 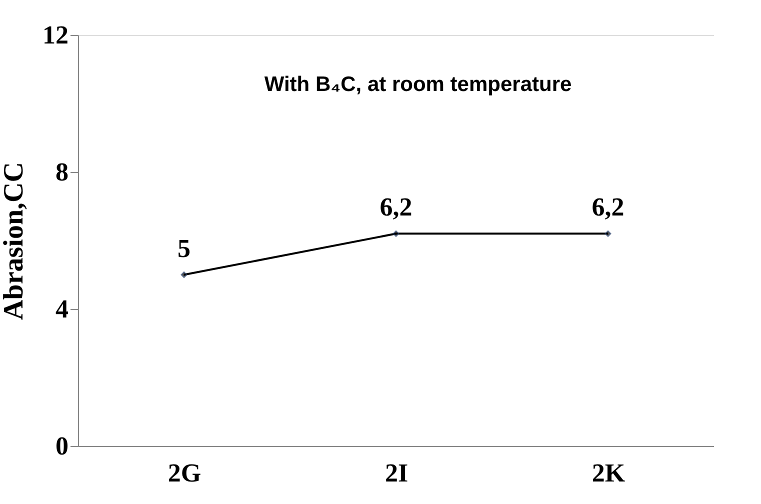 What do you see at coordinates (184, 248) in the screenshot?
I see `data-label: 5` at bounding box center [184, 248].